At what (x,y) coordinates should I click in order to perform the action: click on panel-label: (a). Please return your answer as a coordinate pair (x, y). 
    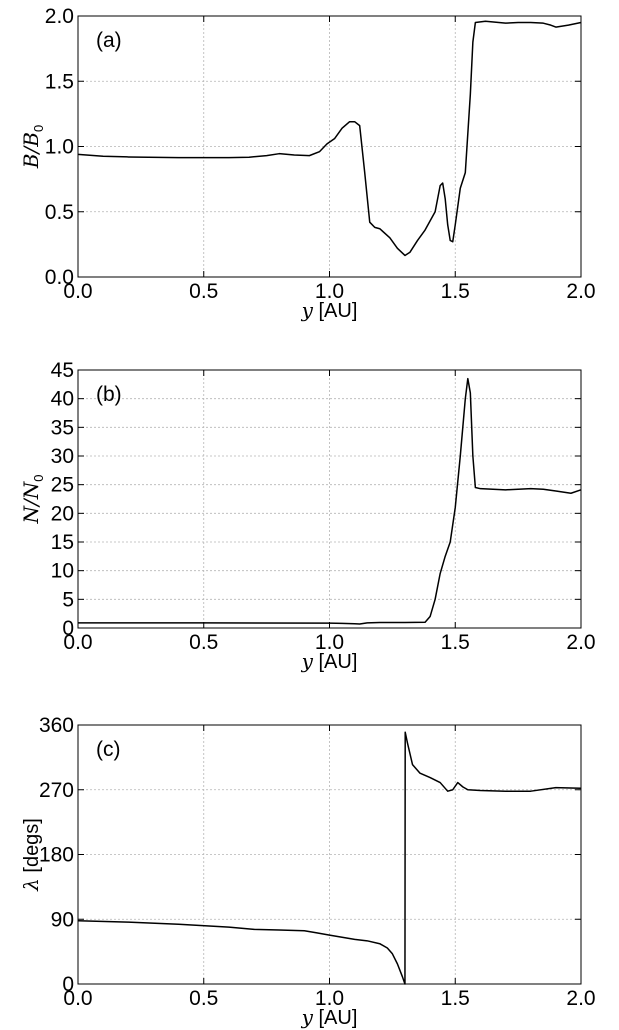
    Looking at the image, I should click on (109, 40).